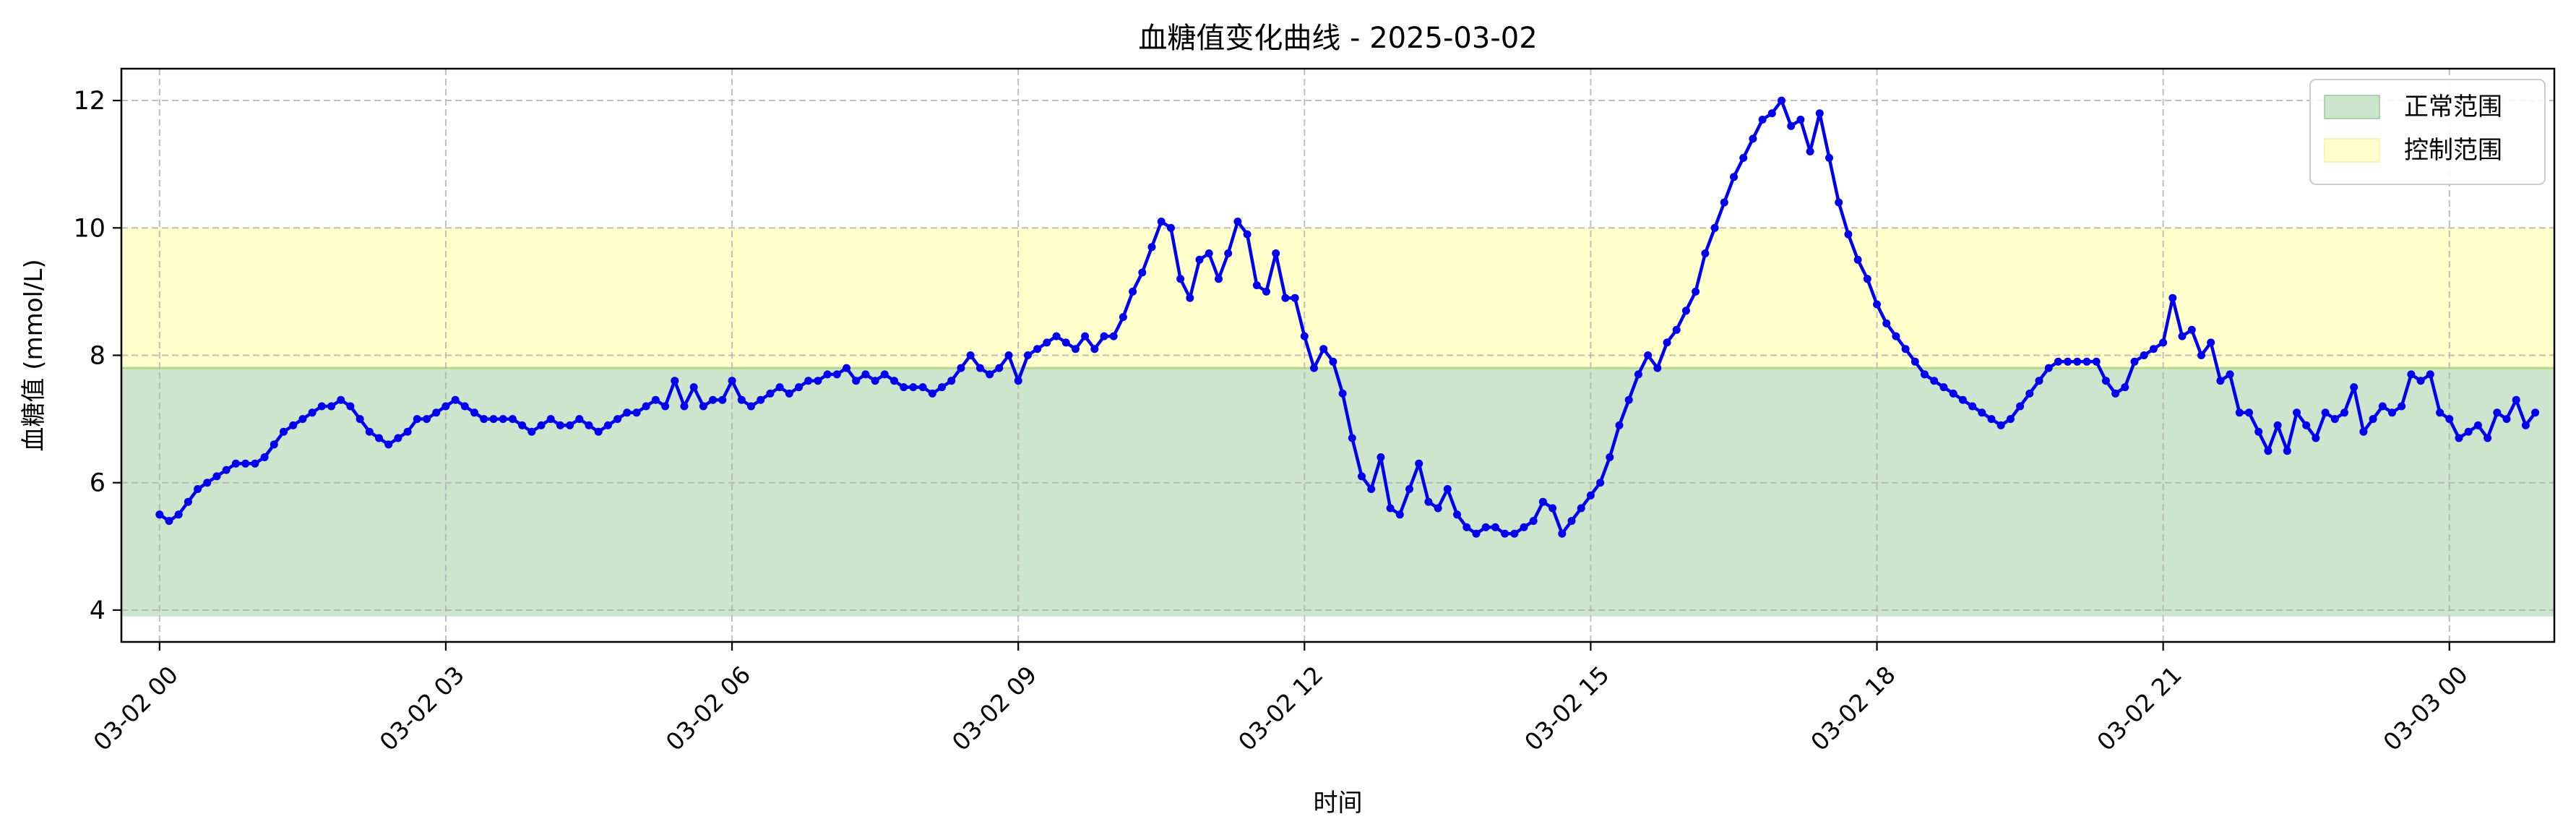 This screenshot has width=2576, height=840. I want to click on y-tick-label: 6, so click(97, 483).